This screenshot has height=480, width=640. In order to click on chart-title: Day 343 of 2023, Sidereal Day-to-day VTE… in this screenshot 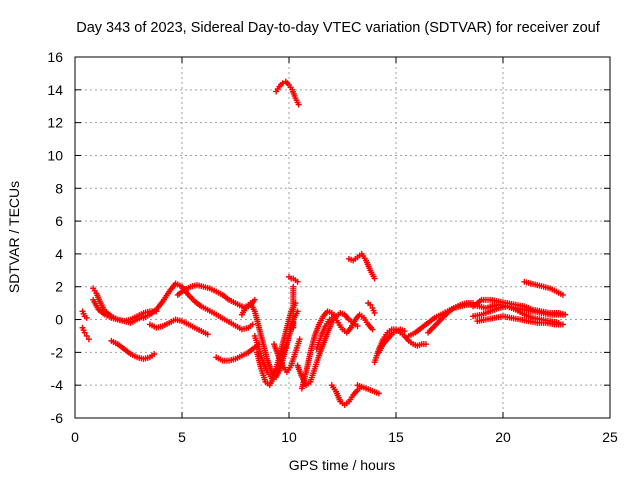, I will do `click(338, 28)`.